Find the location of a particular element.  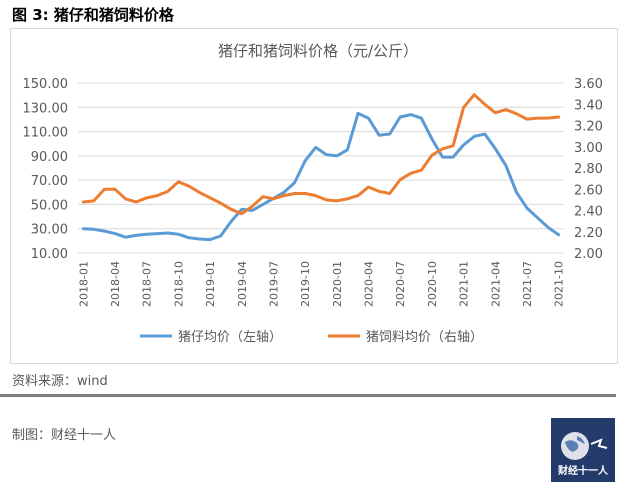

source-note: 资料来源：wind is located at coordinates (60, 381).